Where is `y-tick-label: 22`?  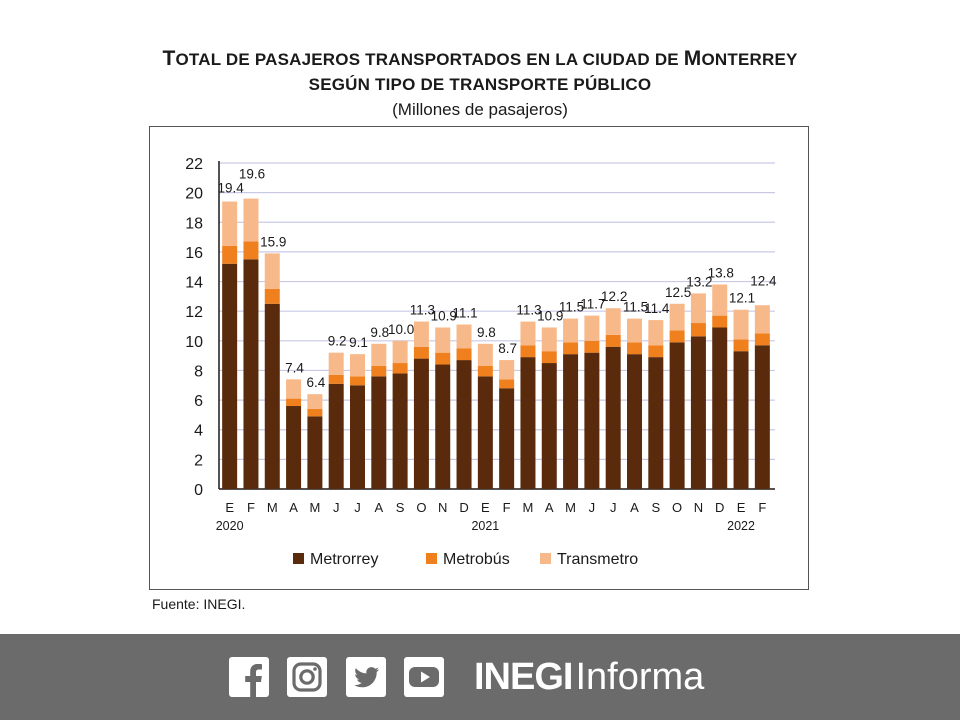 y-tick-label: 22 is located at coordinates (194, 164).